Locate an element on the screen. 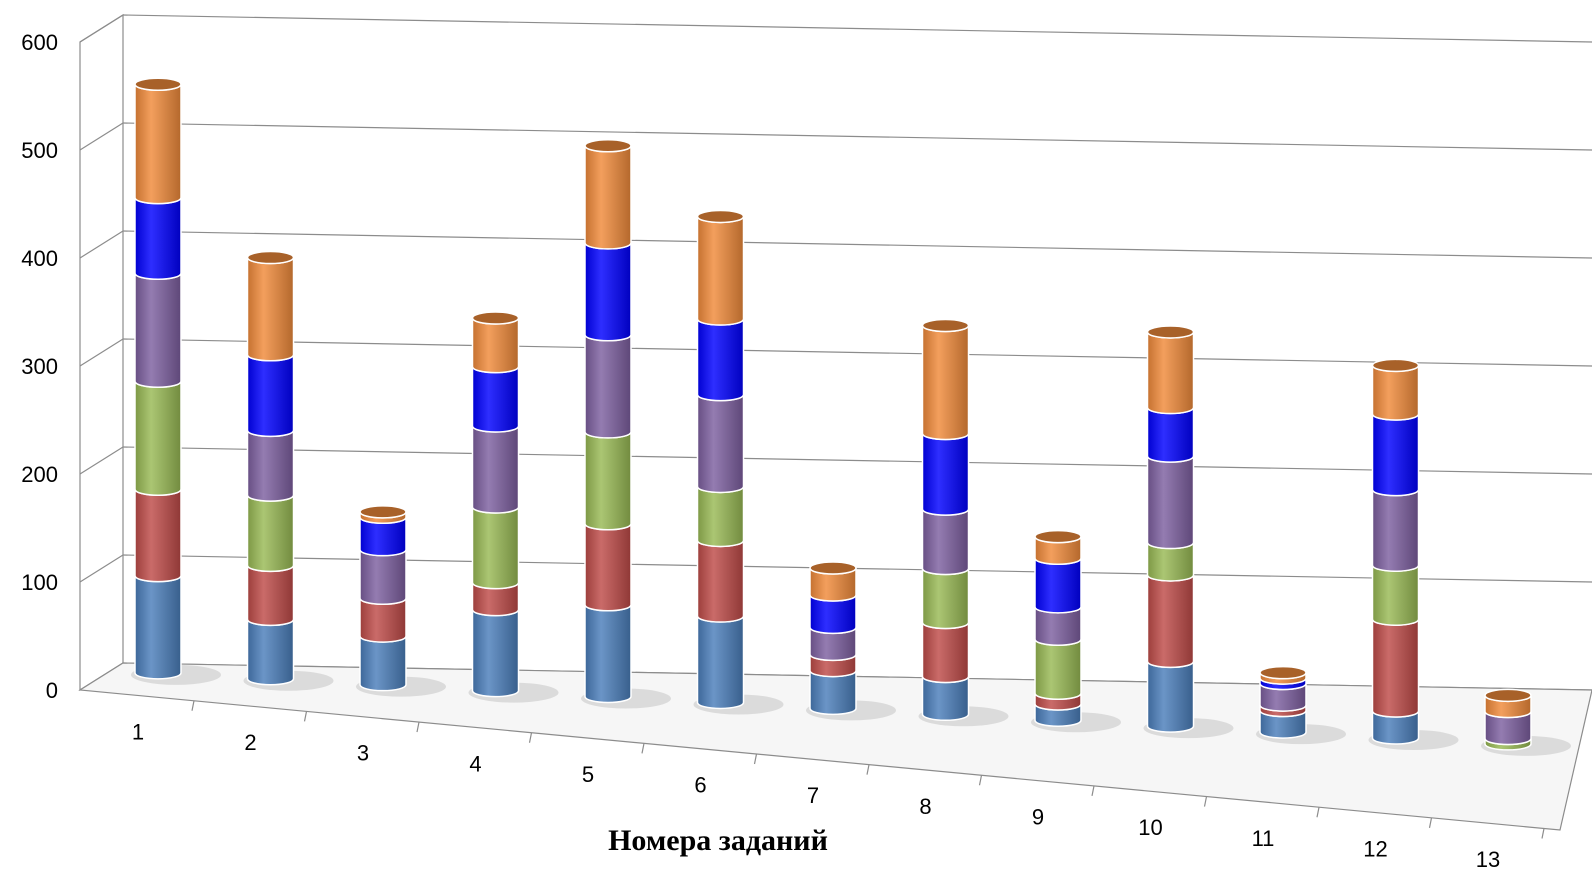 This screenshot has height=880, width=1592. x-tick-label: 3 is located at coordinates (363, 753).